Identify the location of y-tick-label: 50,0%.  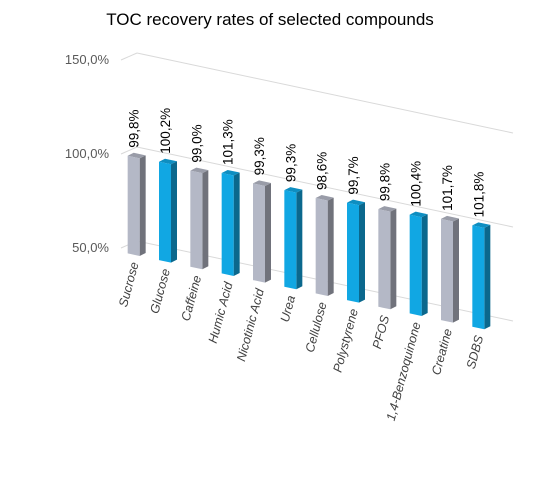
(90, 247).